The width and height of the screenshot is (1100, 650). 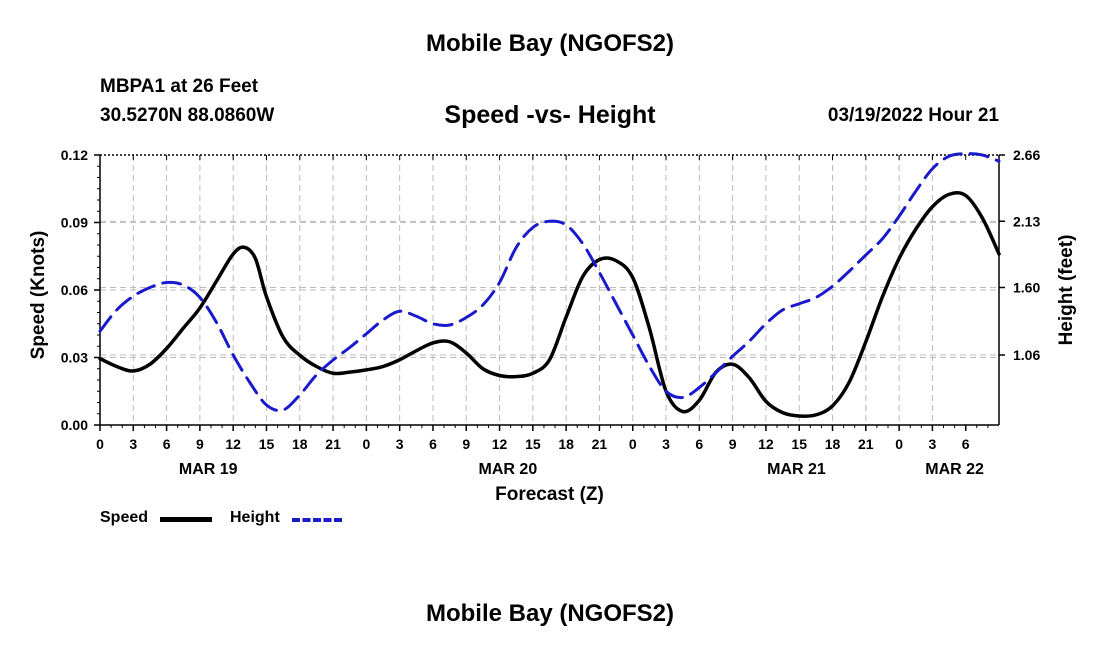 I want to click on forecast-datetime: 03/19/2022 Hour 21, so click(x=913, y=115).